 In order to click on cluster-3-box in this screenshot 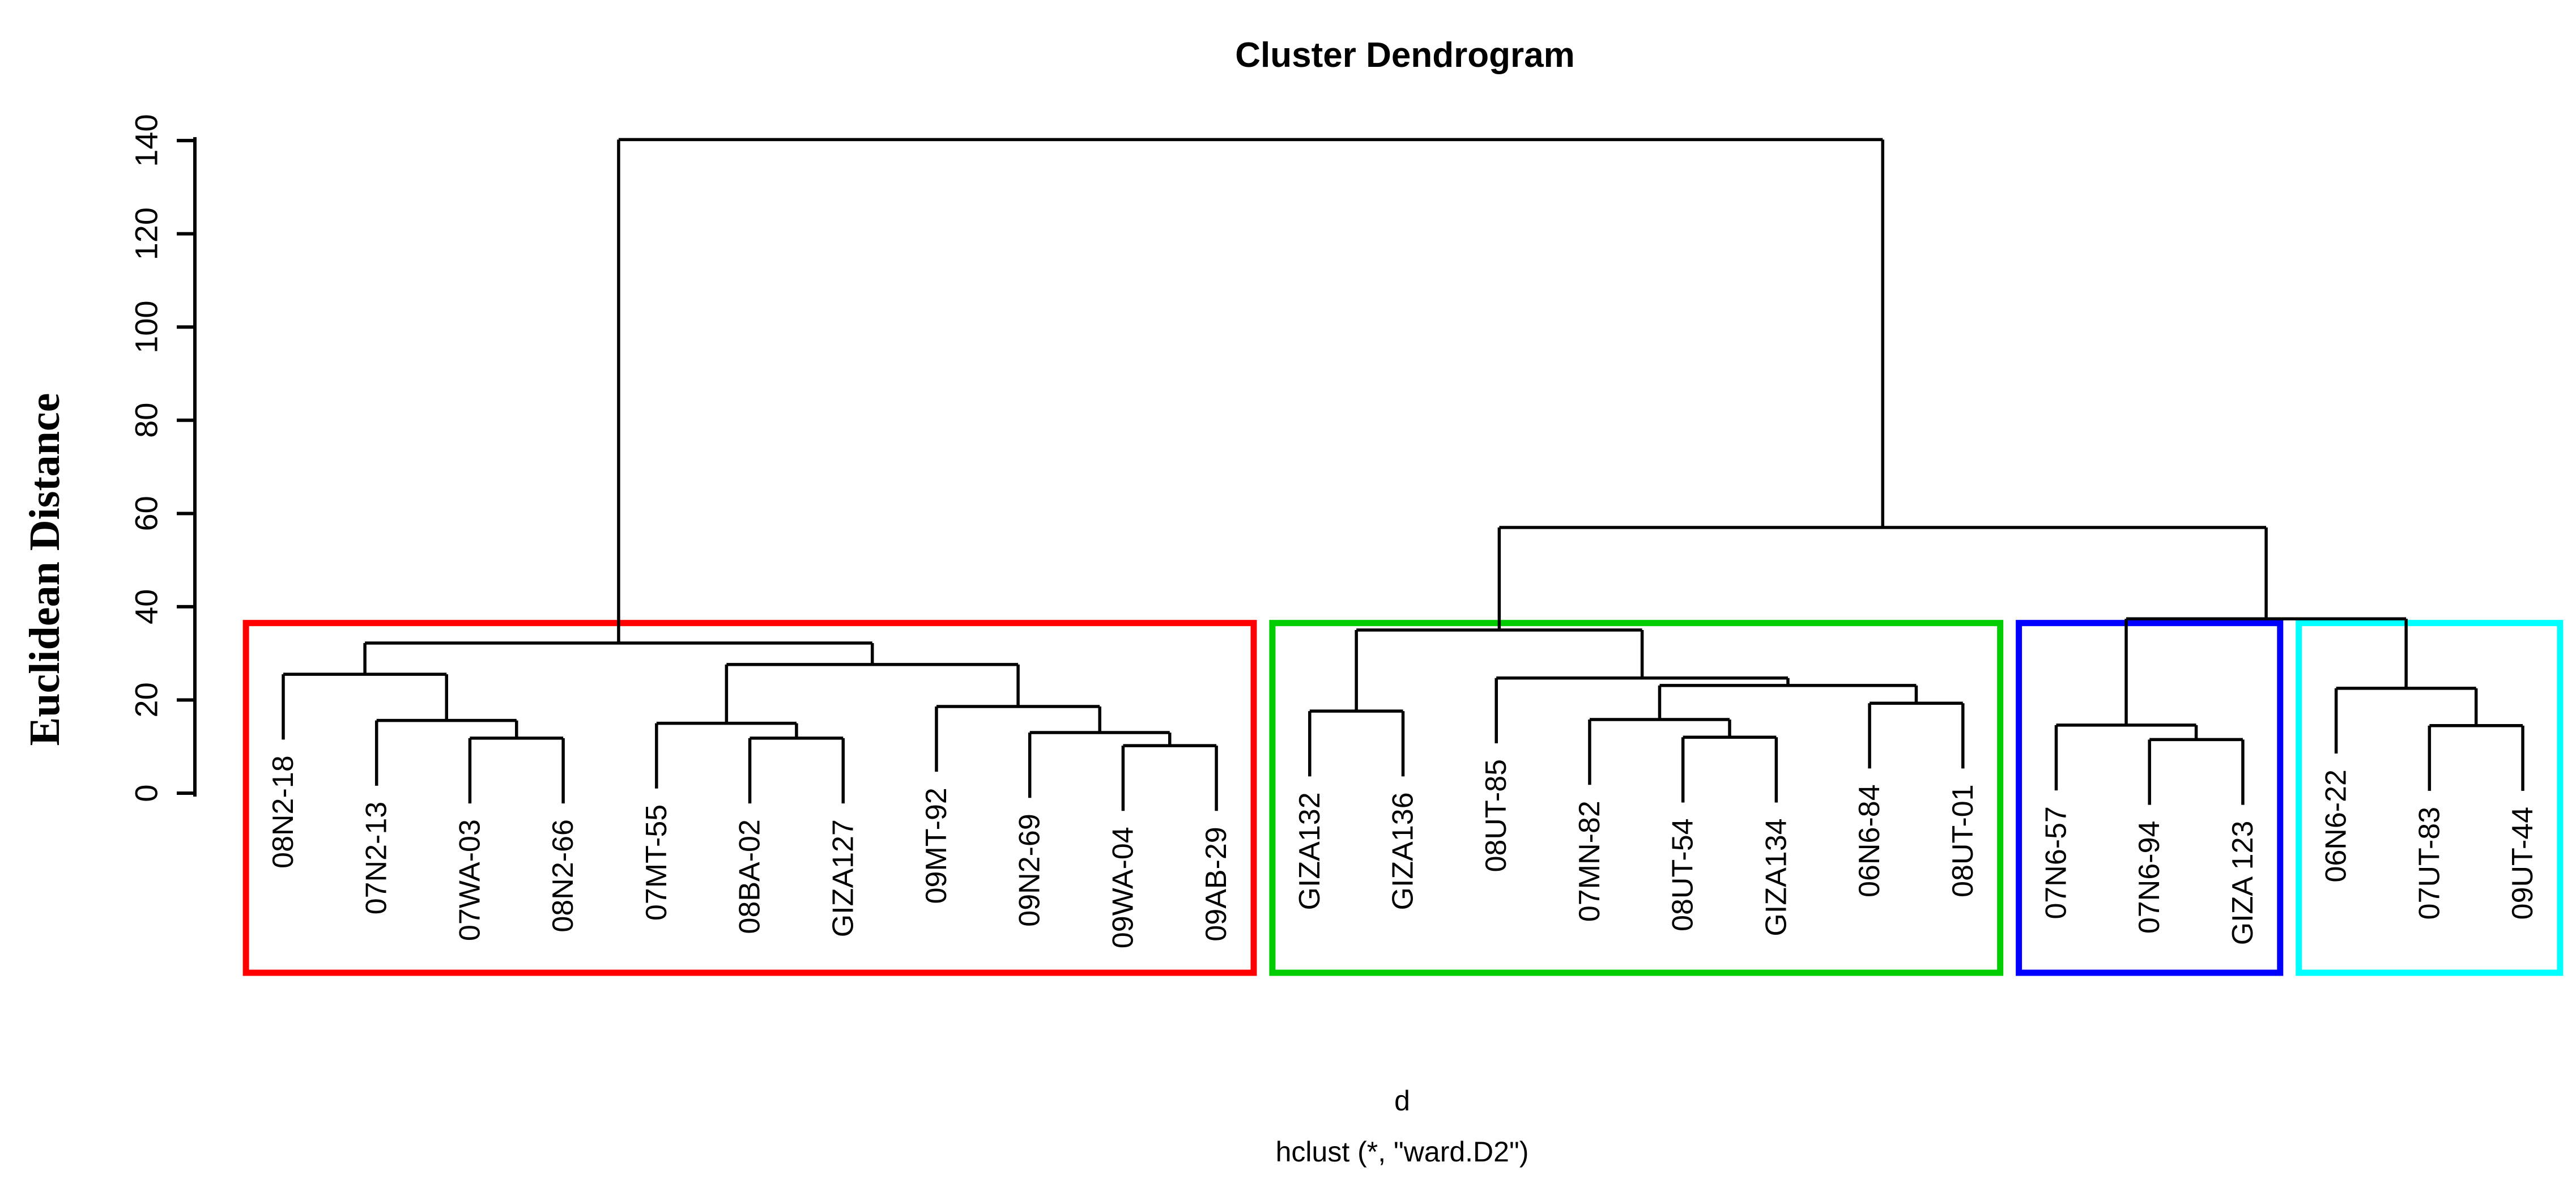, I will do `click(2150, 798)`.